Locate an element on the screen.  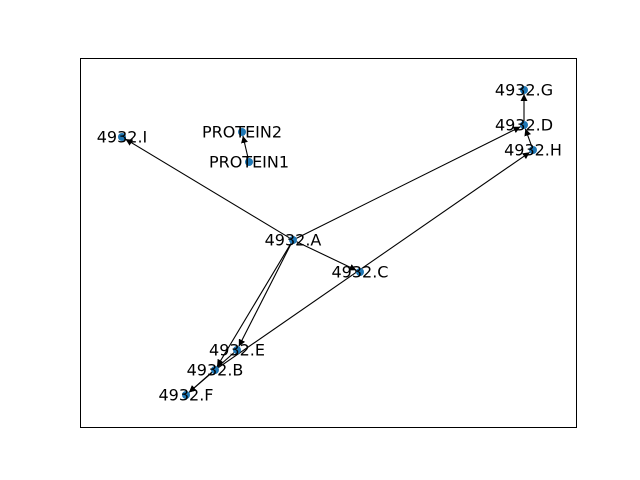
node-4932-g is located at coordinates (524, 90).